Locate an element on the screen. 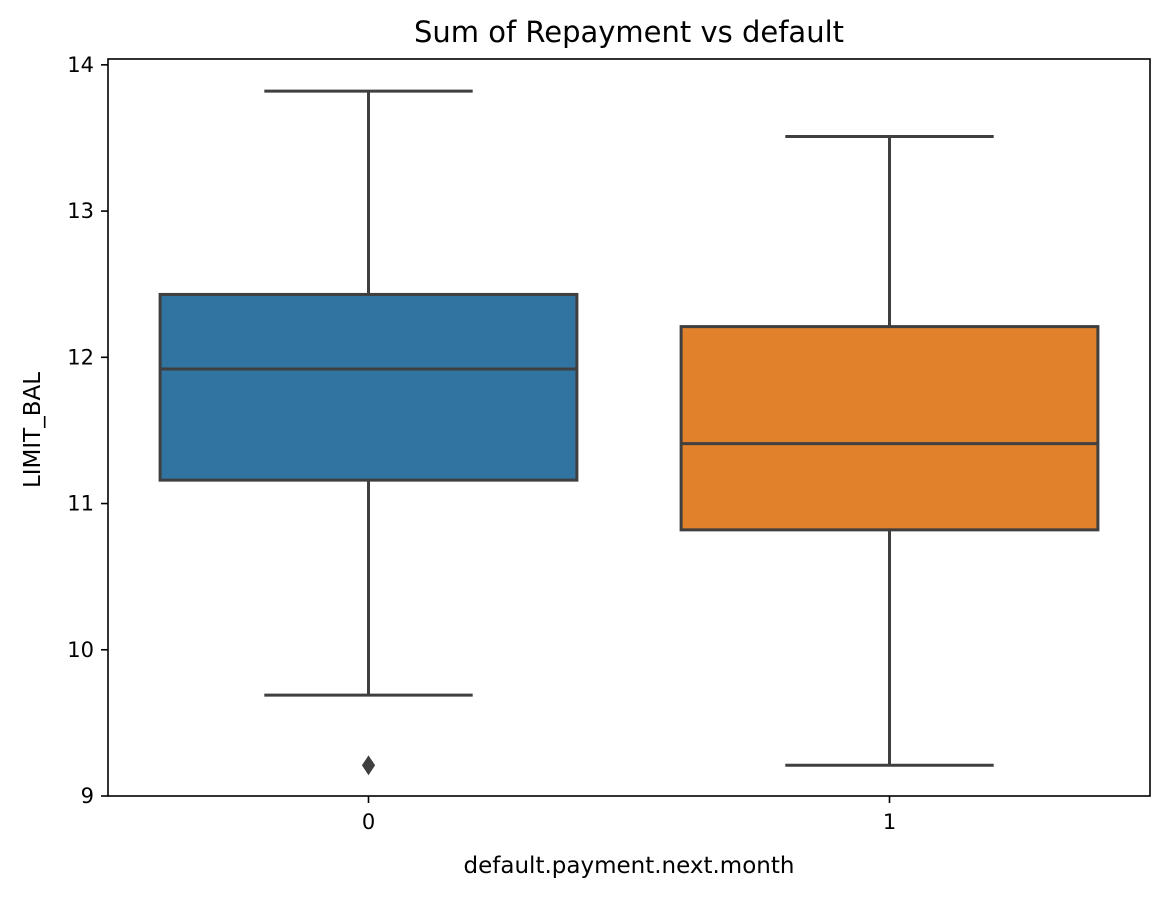 This screenshot has height=898, width=1169. y-axis: 9 10 11 12 13 14 is located at coordinates (87, 430).